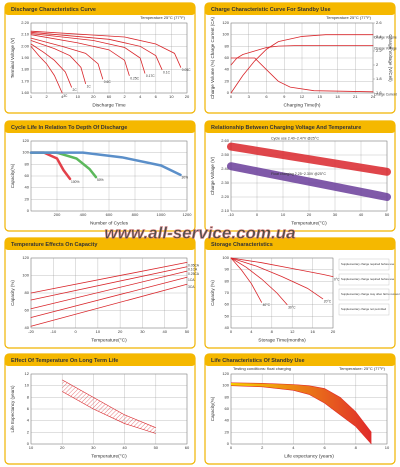 The image size is (400, 467). I want to click on series-label: 0°C, so click(337, 280).